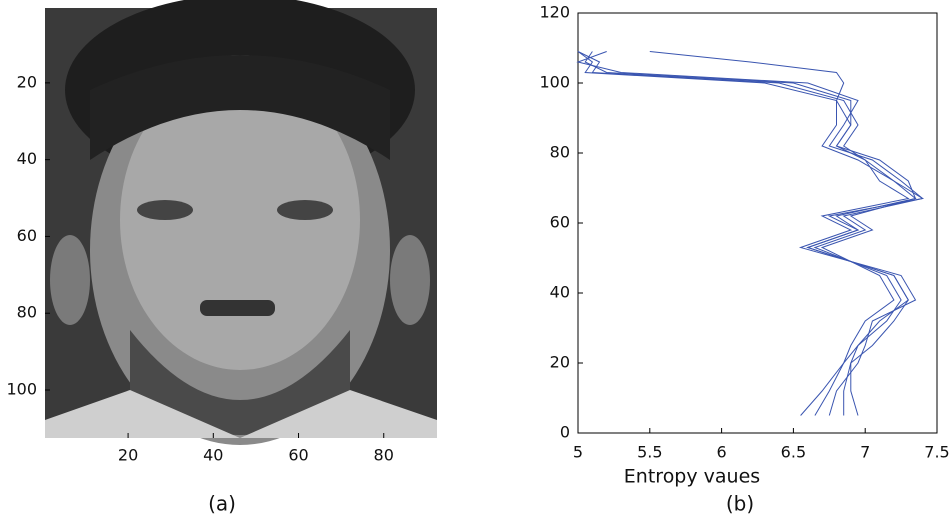 Image resolution: width=951 pixels, height=519 pixels. What do you see at coordinates (649, 452) in the screenshot?
I see `x-tick-label: 5.5` at bounding box center [649, 452].